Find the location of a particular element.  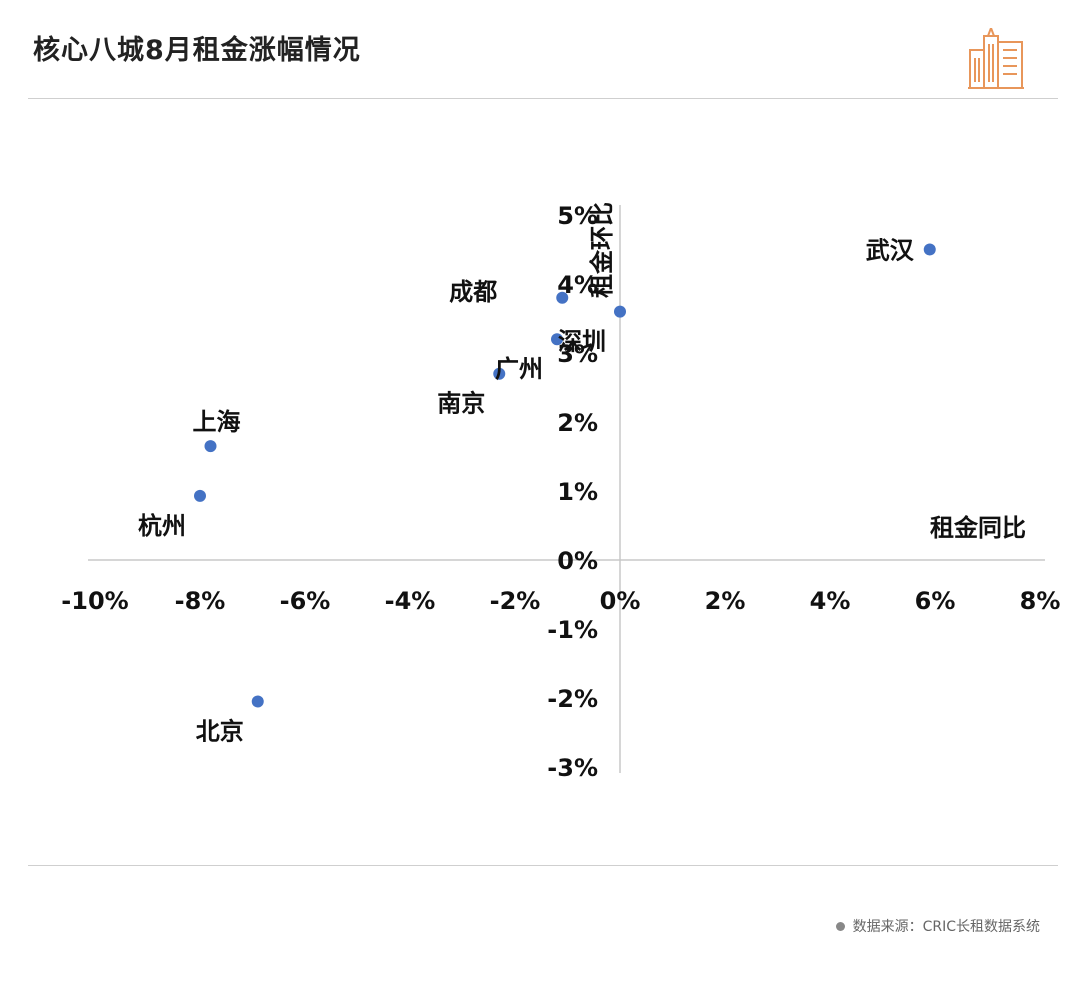

data-label: 成都 is located at coordinates (473, 292).